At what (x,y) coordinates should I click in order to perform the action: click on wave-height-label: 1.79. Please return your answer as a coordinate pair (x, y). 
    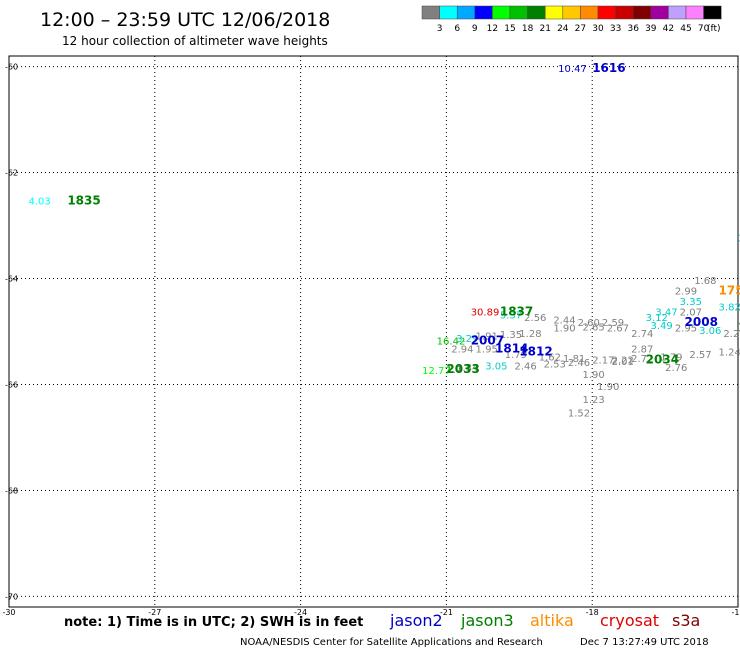
    Looking at the image, I should click on (671, 358).